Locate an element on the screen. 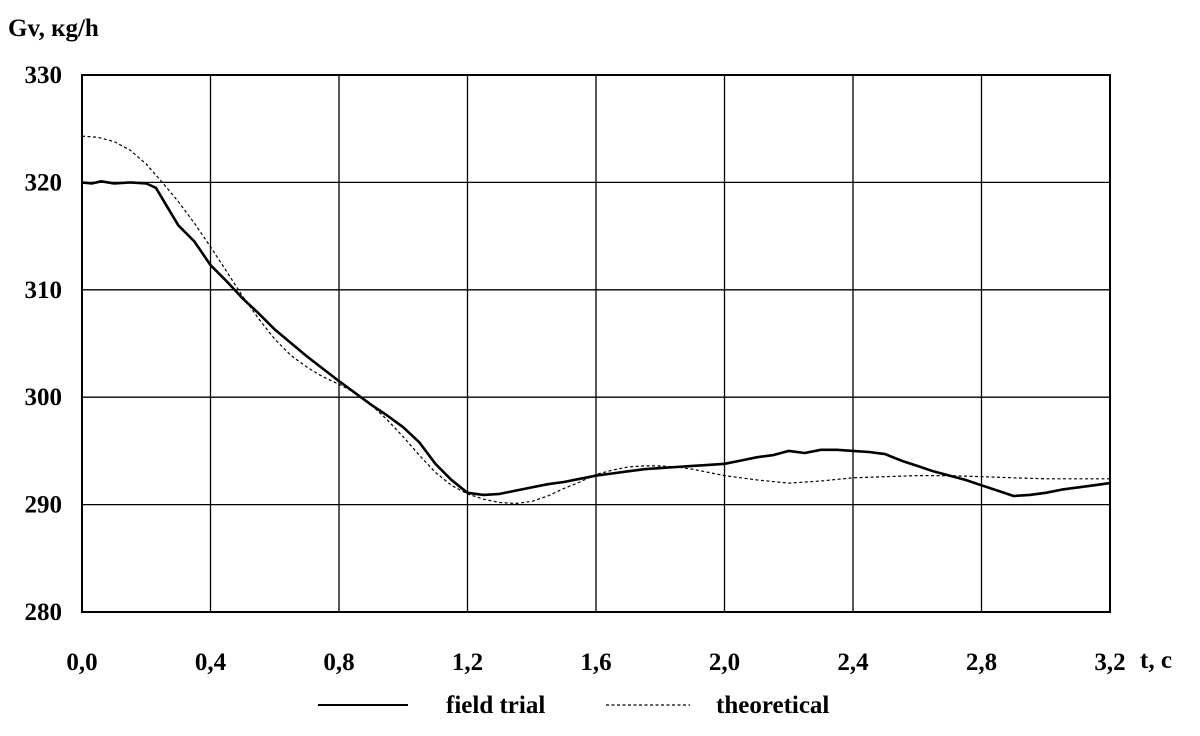 The height and width of the screenshot is (736, 1200). x-tick-label: 2,0 is located at coordinates (724, 662).